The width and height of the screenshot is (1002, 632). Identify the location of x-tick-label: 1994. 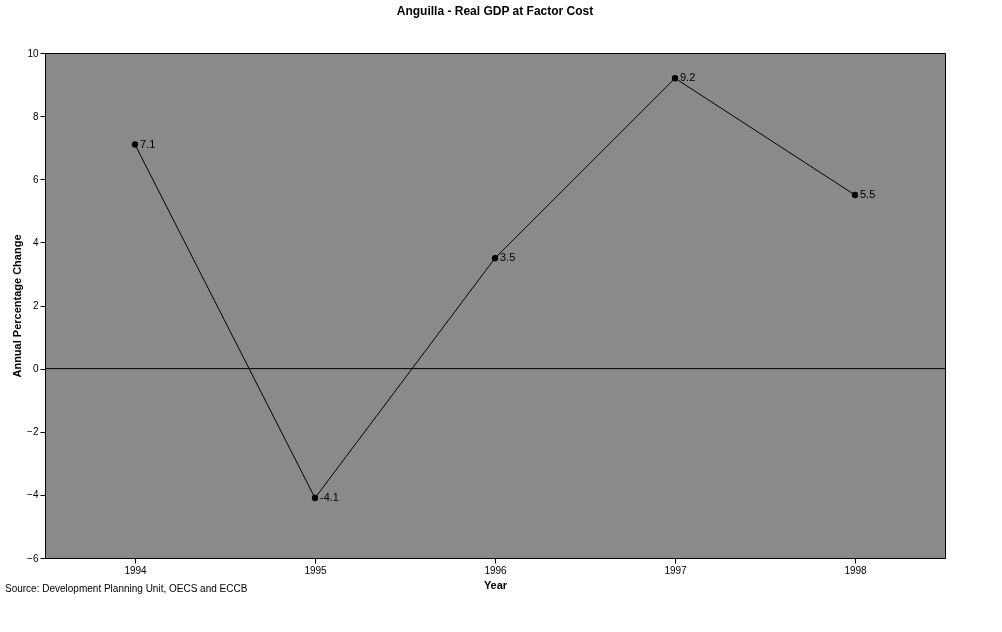
(136, 570).